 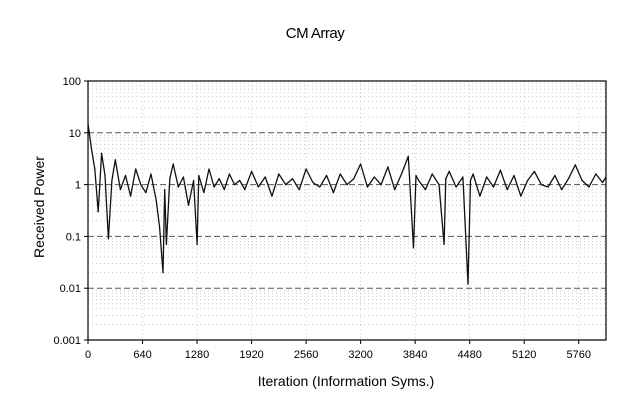 What do you see at coordinates (67, 341) in the screenshot?
I see `y-tick-label: 0.001` at bounding box center [67, 341].